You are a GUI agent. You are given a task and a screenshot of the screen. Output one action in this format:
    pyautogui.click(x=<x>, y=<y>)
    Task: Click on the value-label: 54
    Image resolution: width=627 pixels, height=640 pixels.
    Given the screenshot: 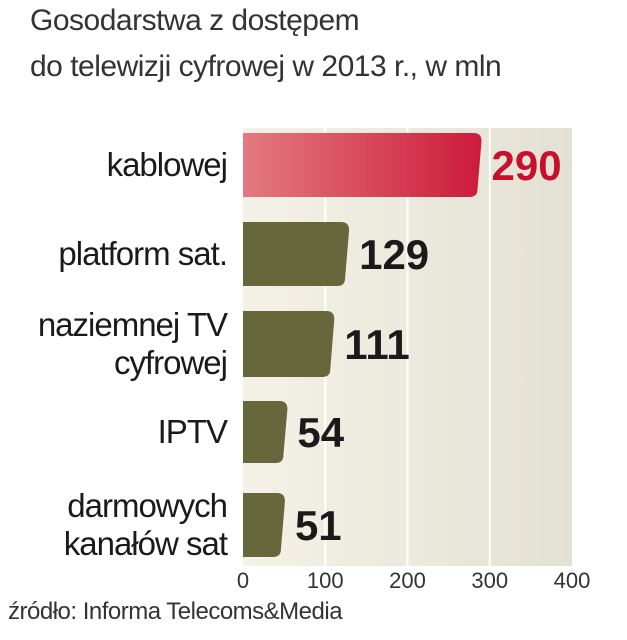 What is the action you would take?
    pyautogui.click(x=320, y=432)
    